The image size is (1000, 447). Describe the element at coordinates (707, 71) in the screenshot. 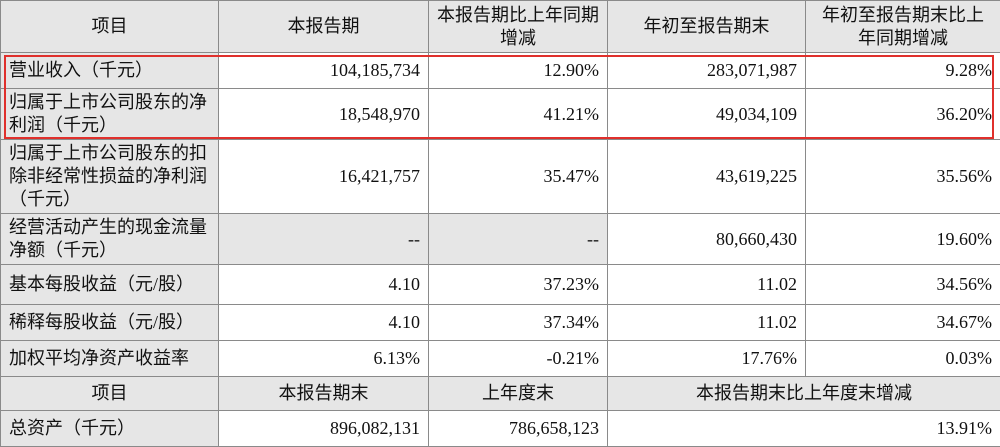

I see `table-cell: 283,071,987` at that location.